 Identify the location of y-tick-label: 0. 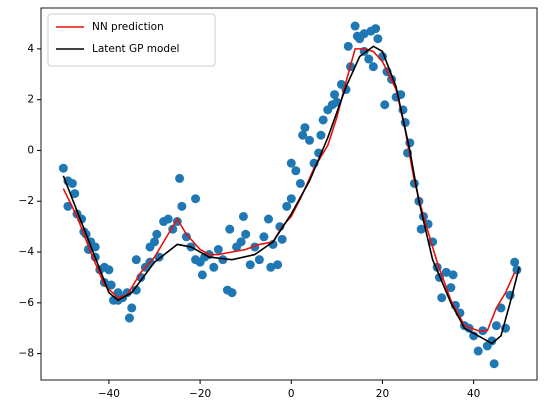
(30, 150).